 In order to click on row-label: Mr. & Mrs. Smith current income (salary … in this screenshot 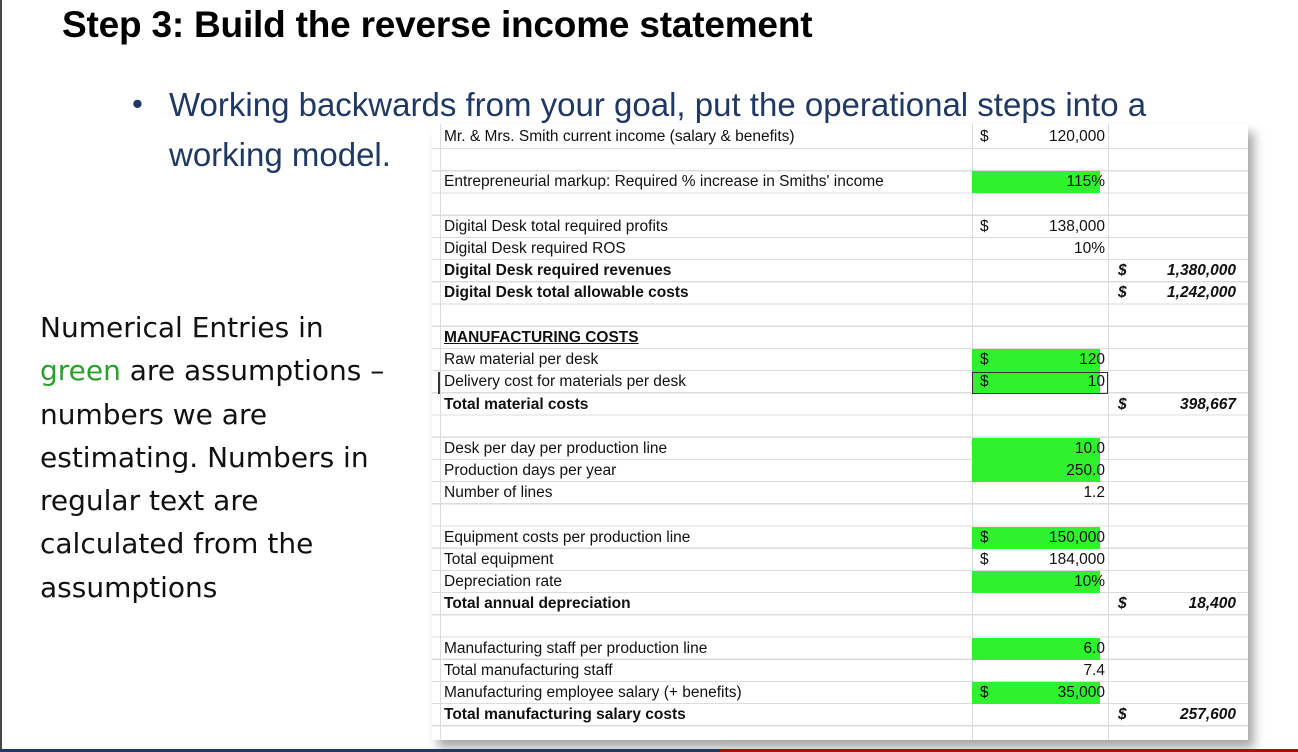, I will do `click(619, 136)`.